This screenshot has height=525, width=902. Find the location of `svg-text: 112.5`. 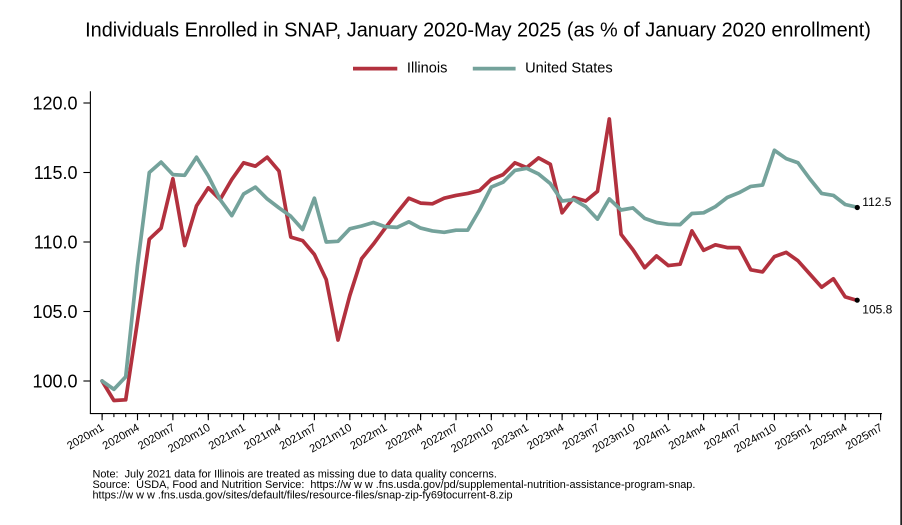

svg-text: 112.5 is located at coordinates (876, 202).